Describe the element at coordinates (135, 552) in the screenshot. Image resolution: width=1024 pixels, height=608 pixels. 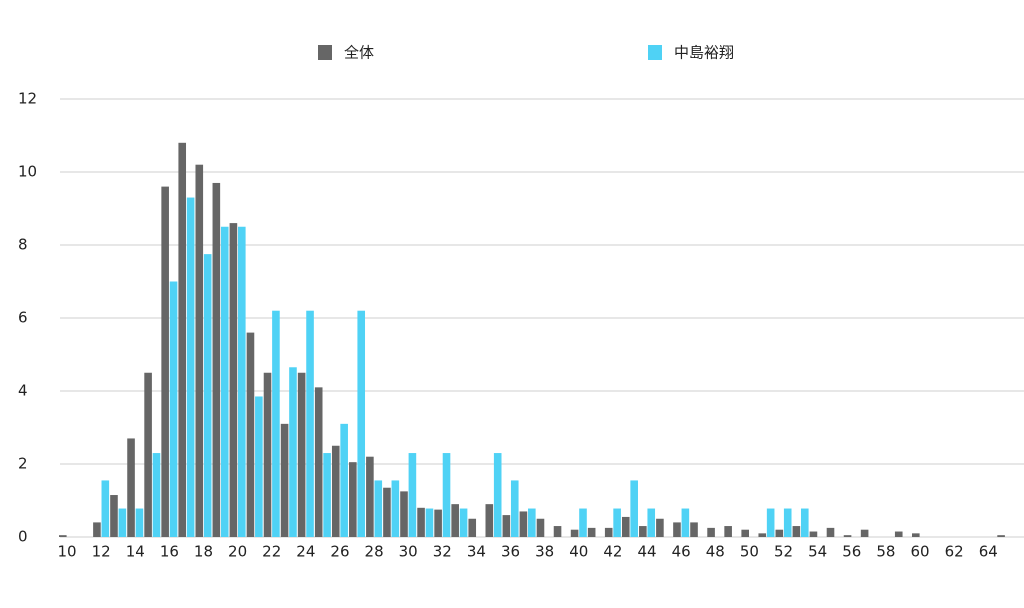
I see `x-tick-label: 14` at that location.